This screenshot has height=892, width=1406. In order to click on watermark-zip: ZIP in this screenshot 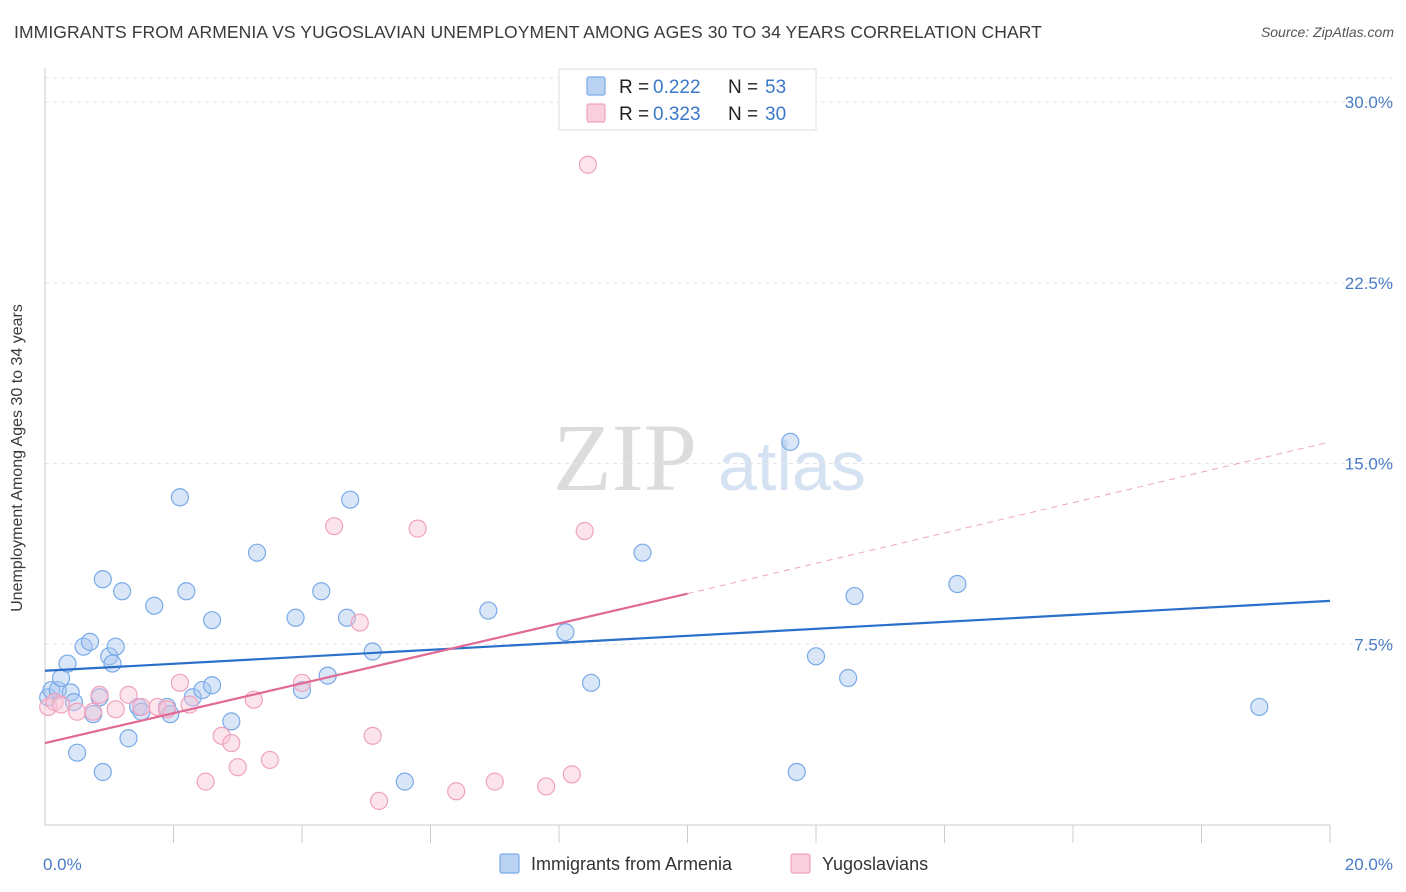, I will do `click(625, 457)`.